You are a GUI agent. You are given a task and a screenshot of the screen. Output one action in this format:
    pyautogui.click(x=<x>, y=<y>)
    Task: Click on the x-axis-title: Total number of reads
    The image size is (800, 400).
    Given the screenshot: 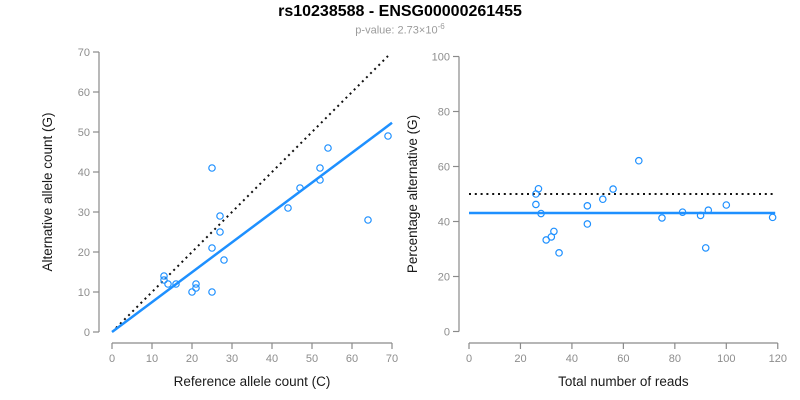 What is the action you would take?
    pyautogui.click(x=623, y=381)
    